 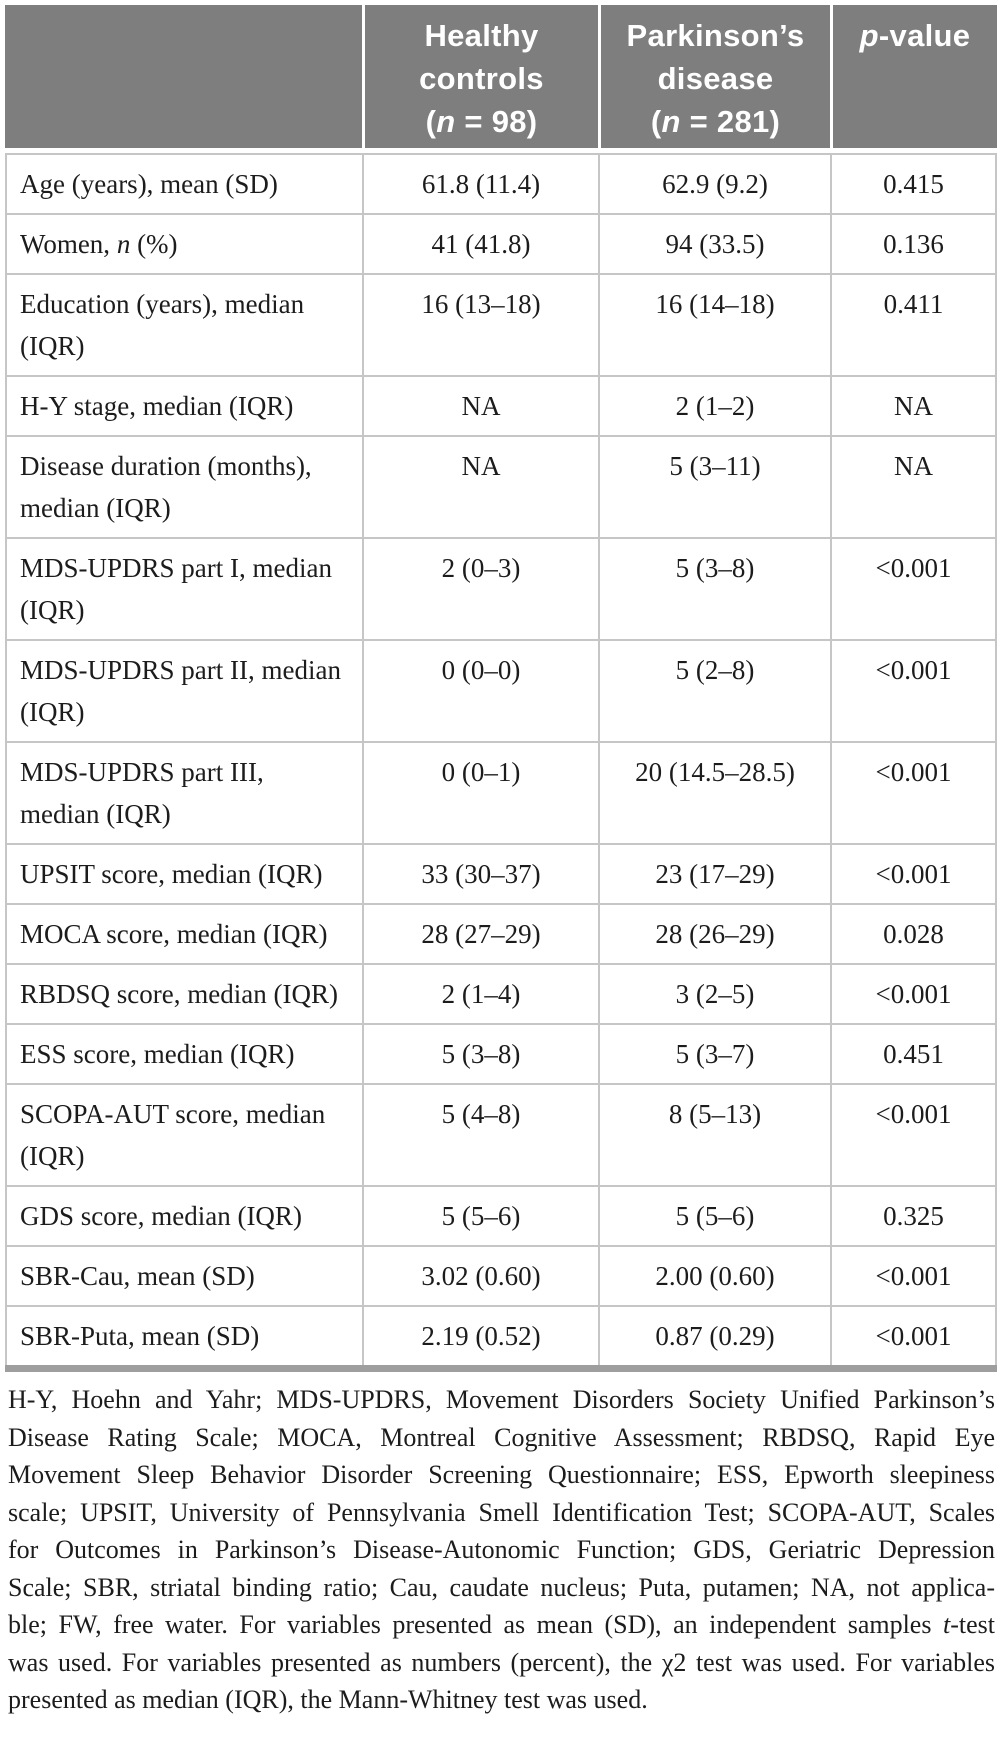 What do you see at coordinates (913, 76) in the screenshot?
I see `header-p-value: p-value` at bounding box center [913, 76].